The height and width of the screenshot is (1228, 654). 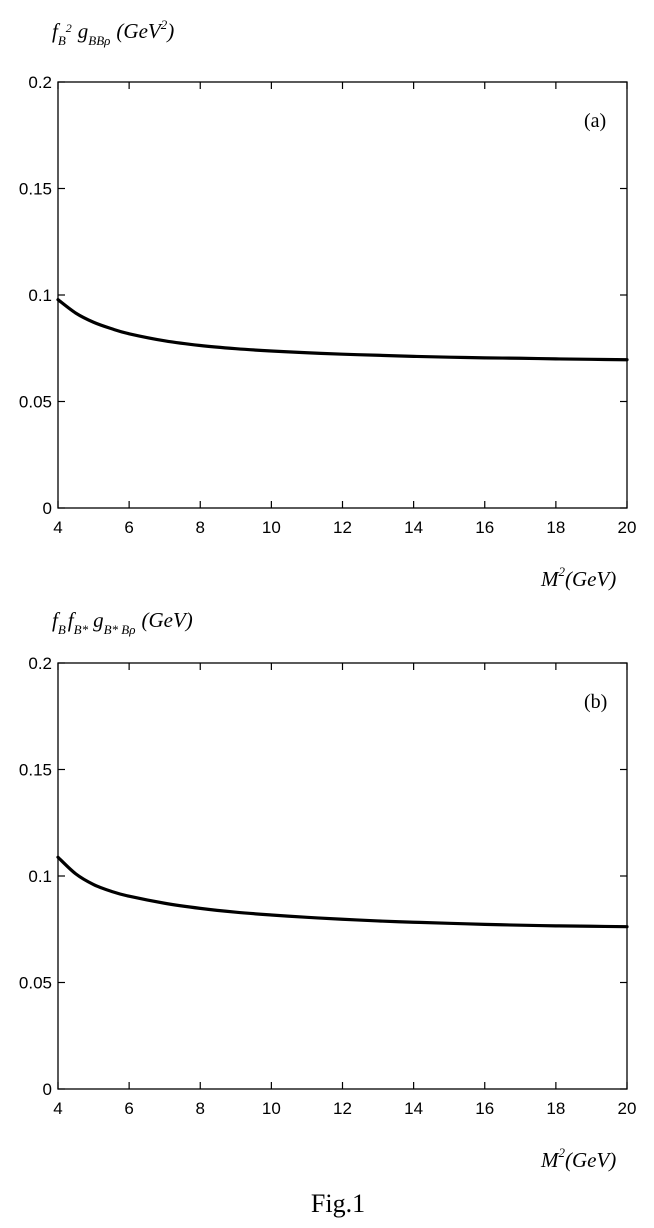 What do you see at coordinates (128, 527) in the screenshot?
I see `chart-a-xtick-label-1: 6` at bounding box center [128, 527].